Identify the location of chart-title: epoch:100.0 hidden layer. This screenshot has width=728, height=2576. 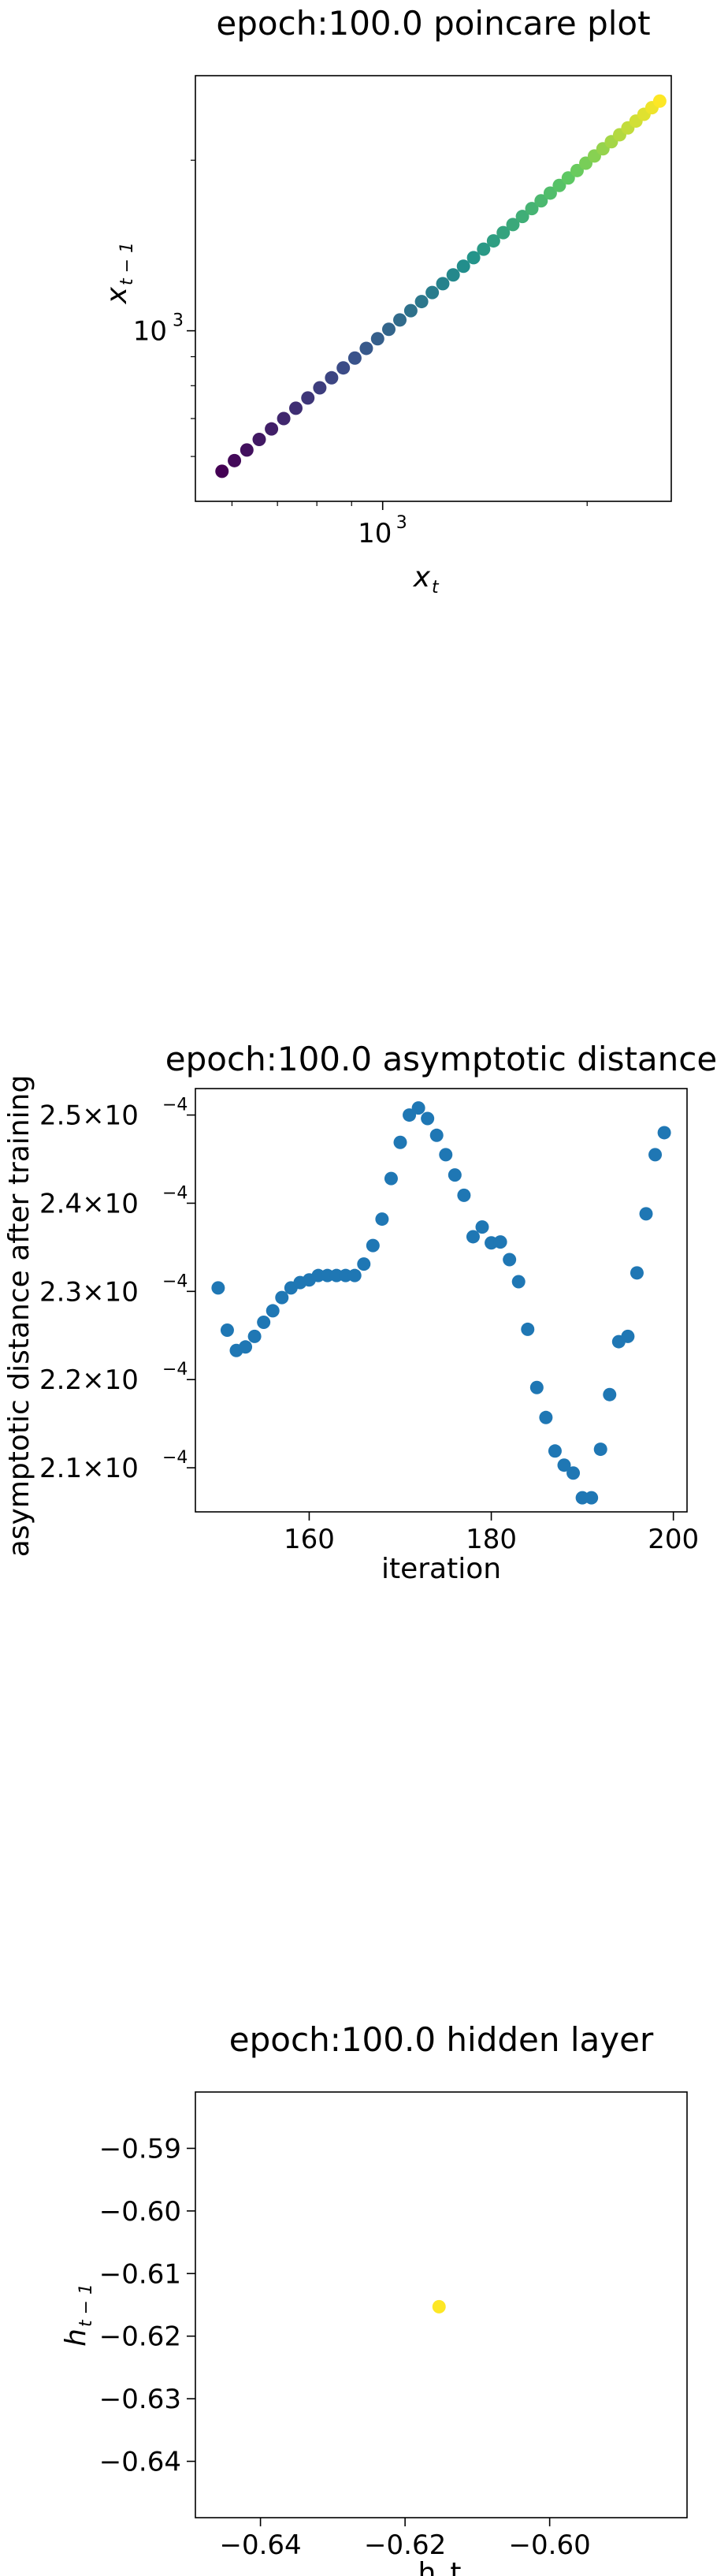
(441, 2039).